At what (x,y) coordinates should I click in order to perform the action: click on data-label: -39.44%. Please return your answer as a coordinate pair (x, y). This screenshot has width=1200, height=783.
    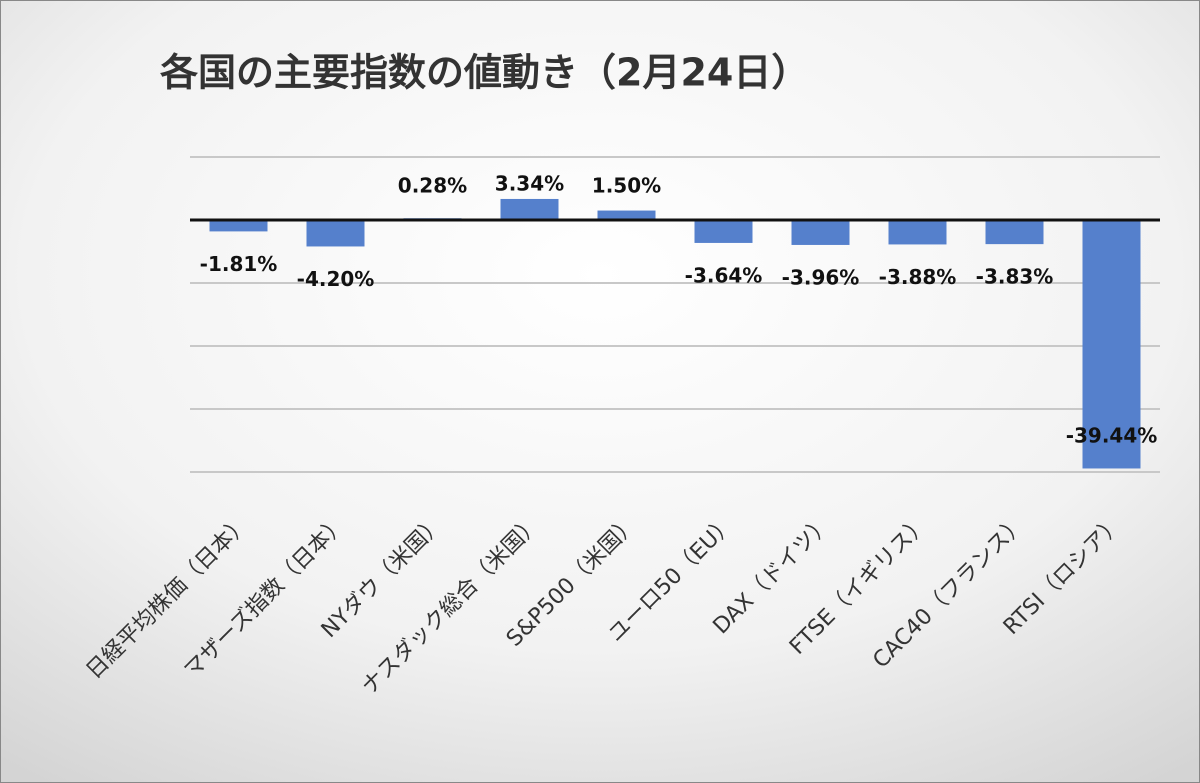
    Looking at the image, I should click on (1112, 436).